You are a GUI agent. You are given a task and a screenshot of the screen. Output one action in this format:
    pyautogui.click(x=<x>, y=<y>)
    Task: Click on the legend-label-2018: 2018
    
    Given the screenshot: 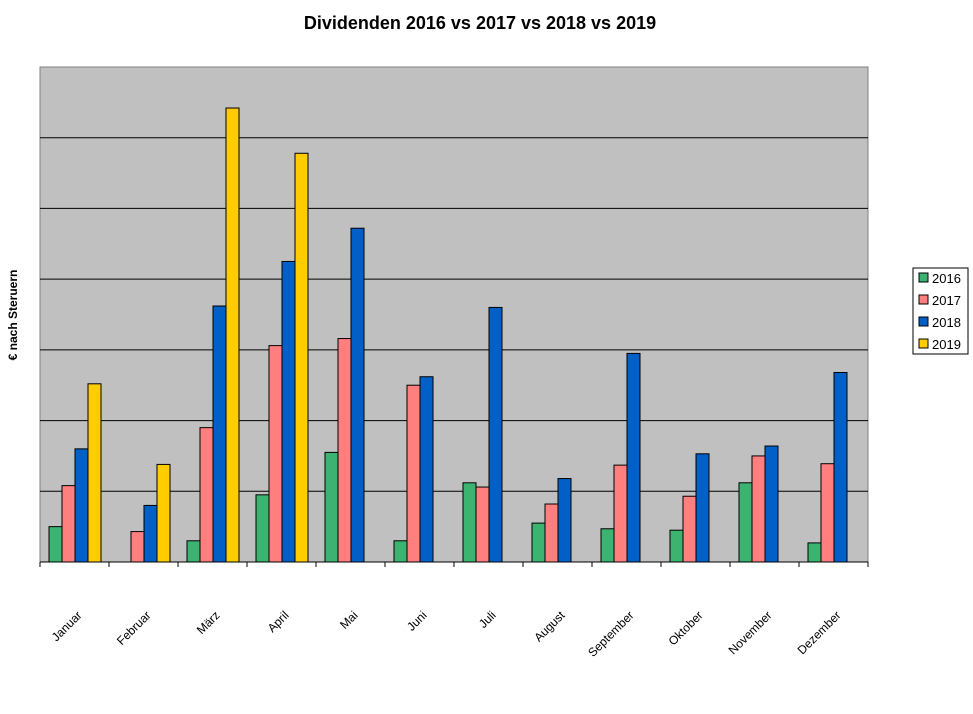 What is the action you would take?
    pyautogui.click(x=946, y=322)
    